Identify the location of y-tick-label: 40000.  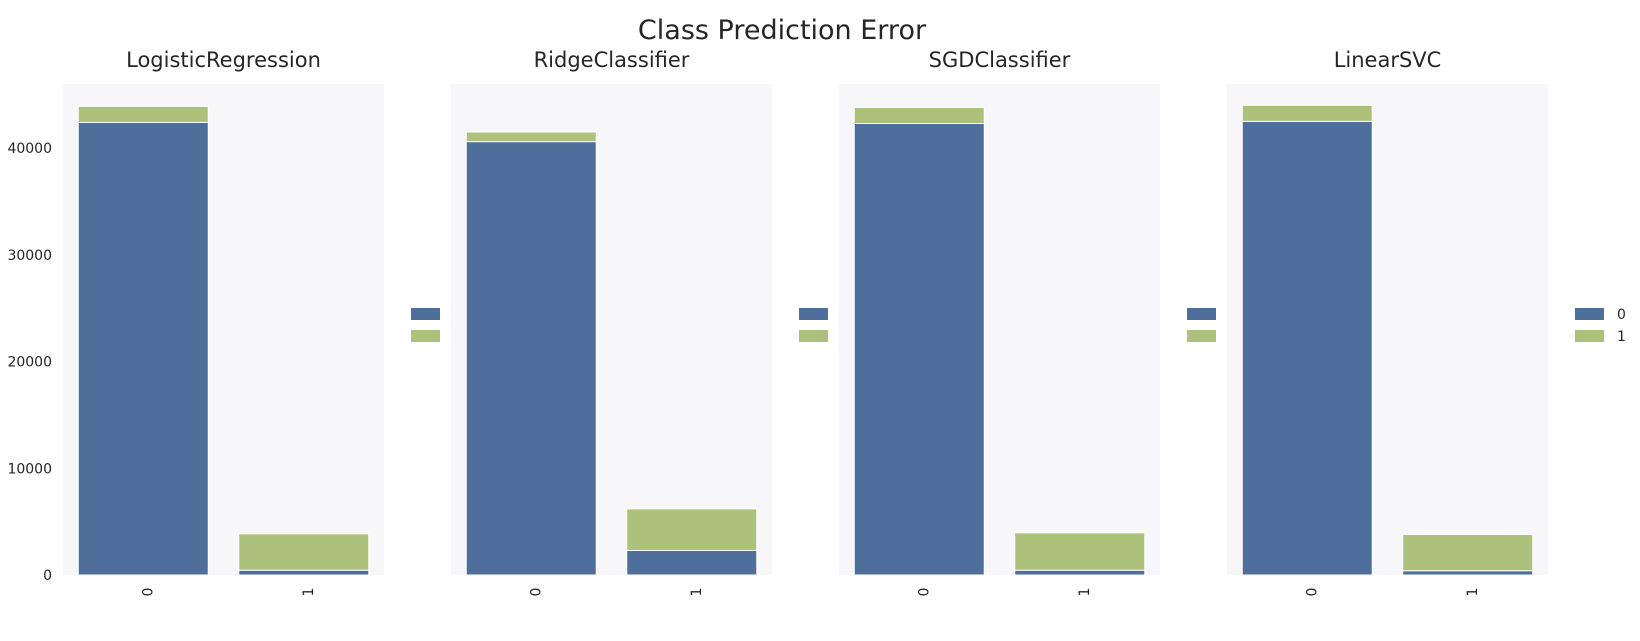
(29, 149).